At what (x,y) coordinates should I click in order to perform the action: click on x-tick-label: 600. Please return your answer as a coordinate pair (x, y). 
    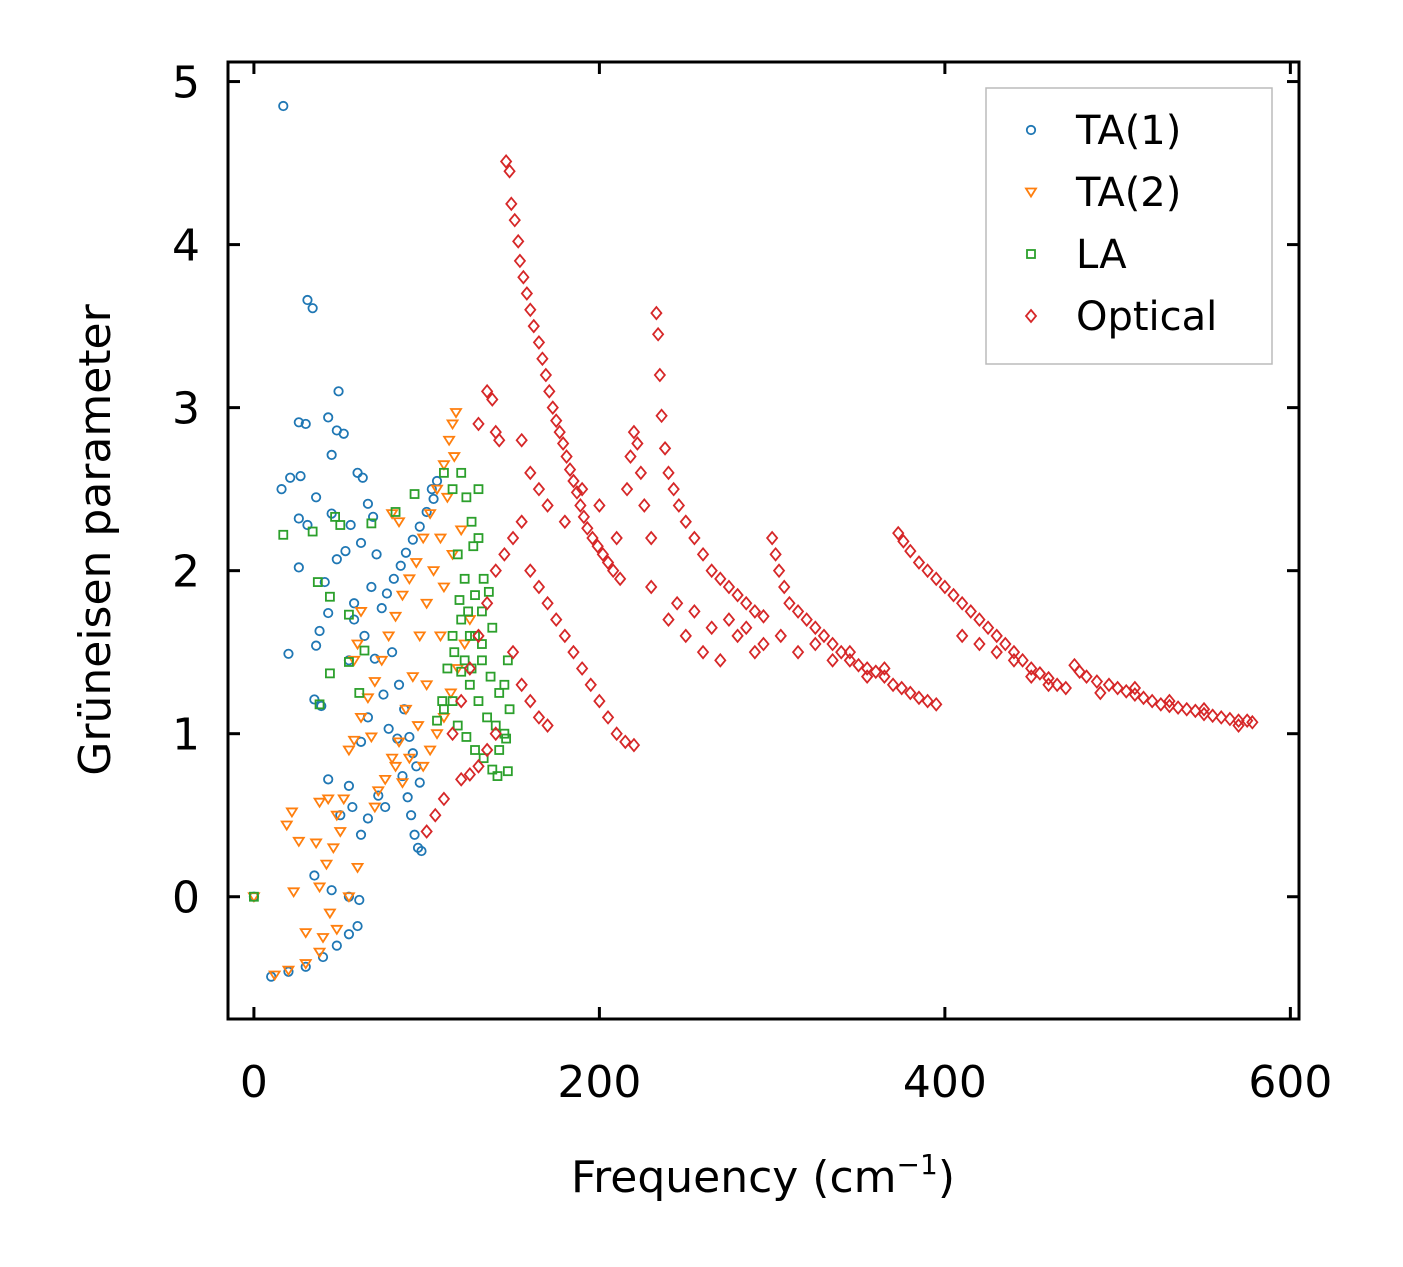
    Looking at the image, I should click on (1290, 1082).